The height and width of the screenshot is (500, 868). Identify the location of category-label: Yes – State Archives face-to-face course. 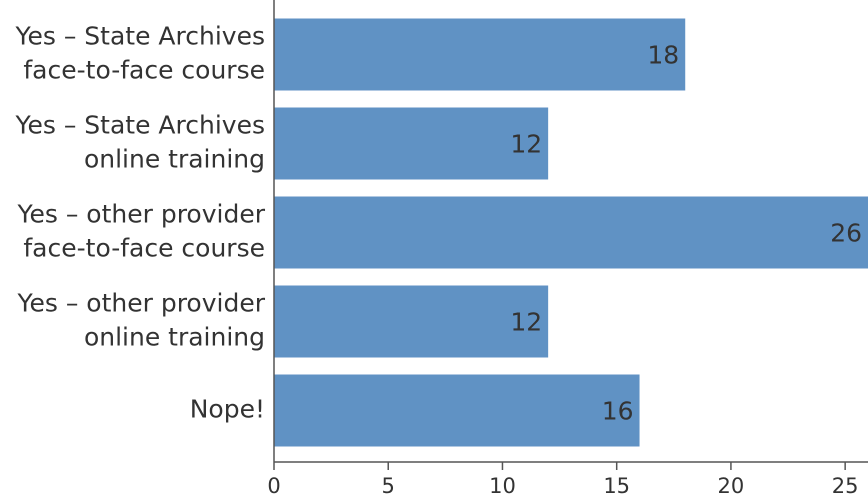
(140, 53).